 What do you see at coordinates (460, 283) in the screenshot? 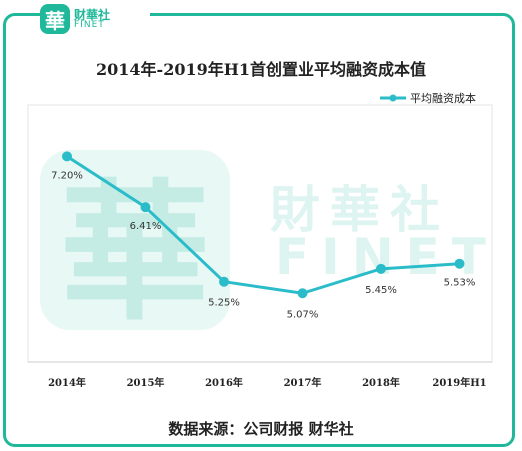
I see `data-label: 5.53%` at bounding box center [460, 283].